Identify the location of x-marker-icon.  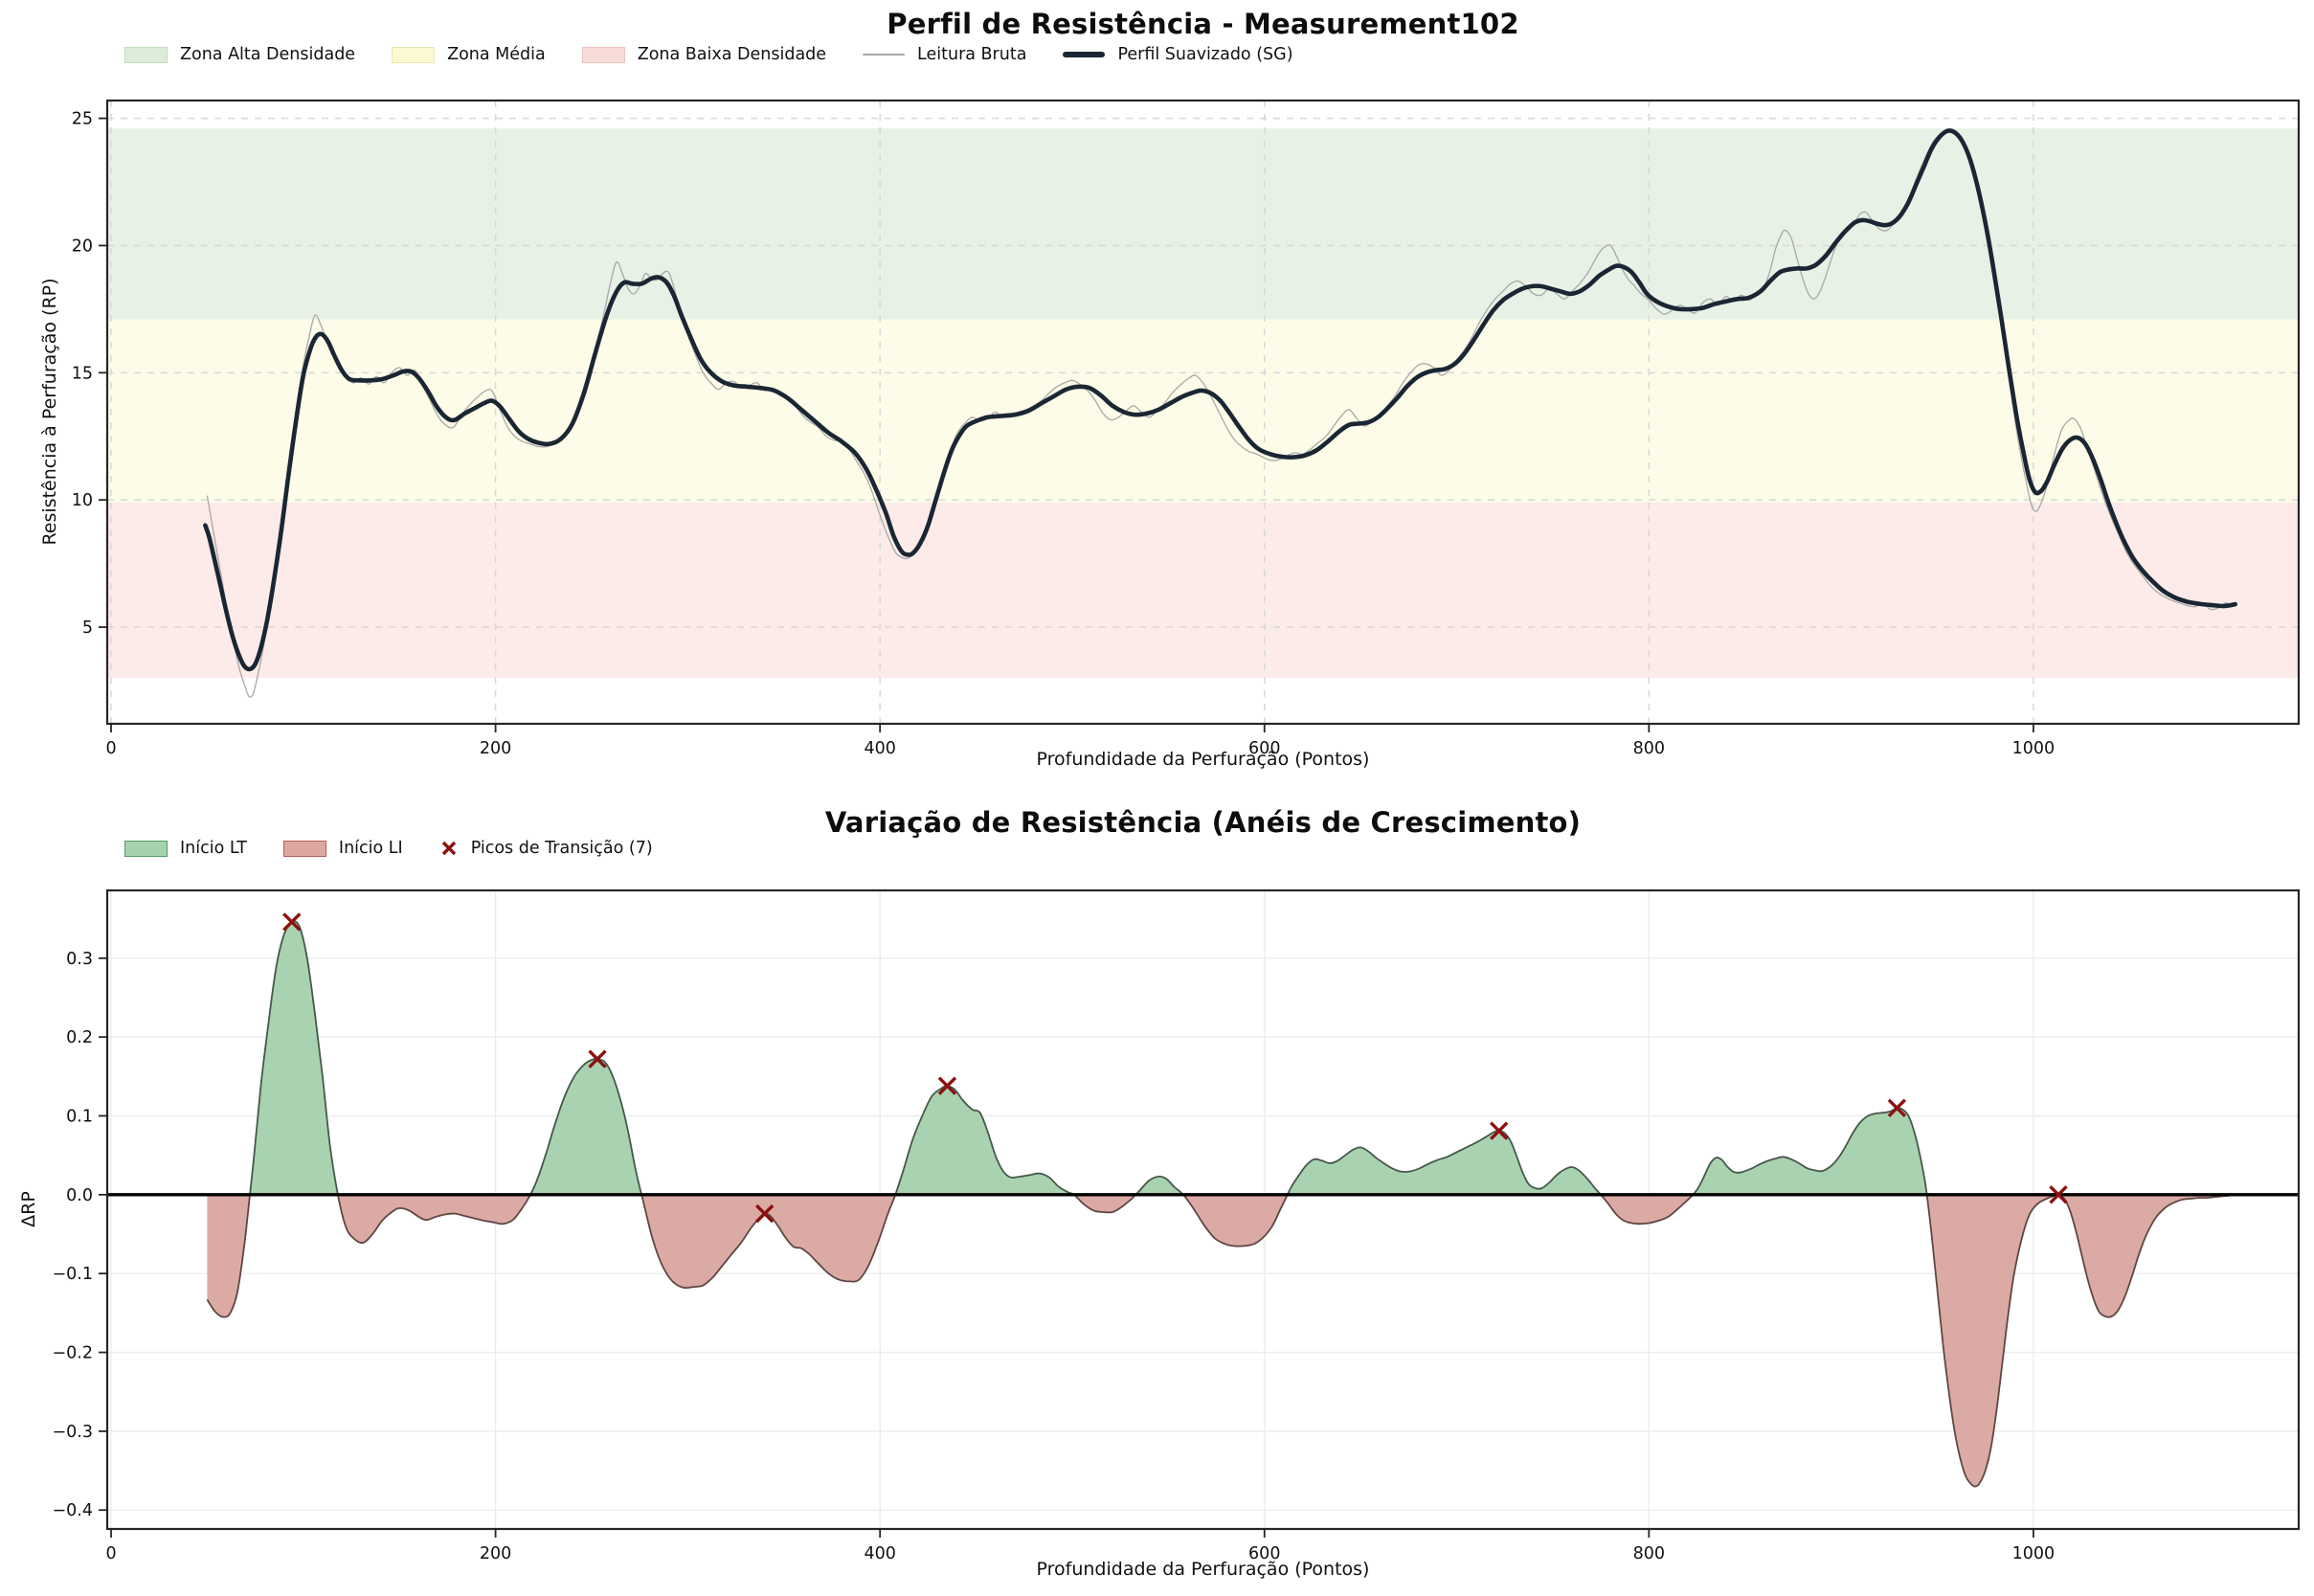
(449, 848).